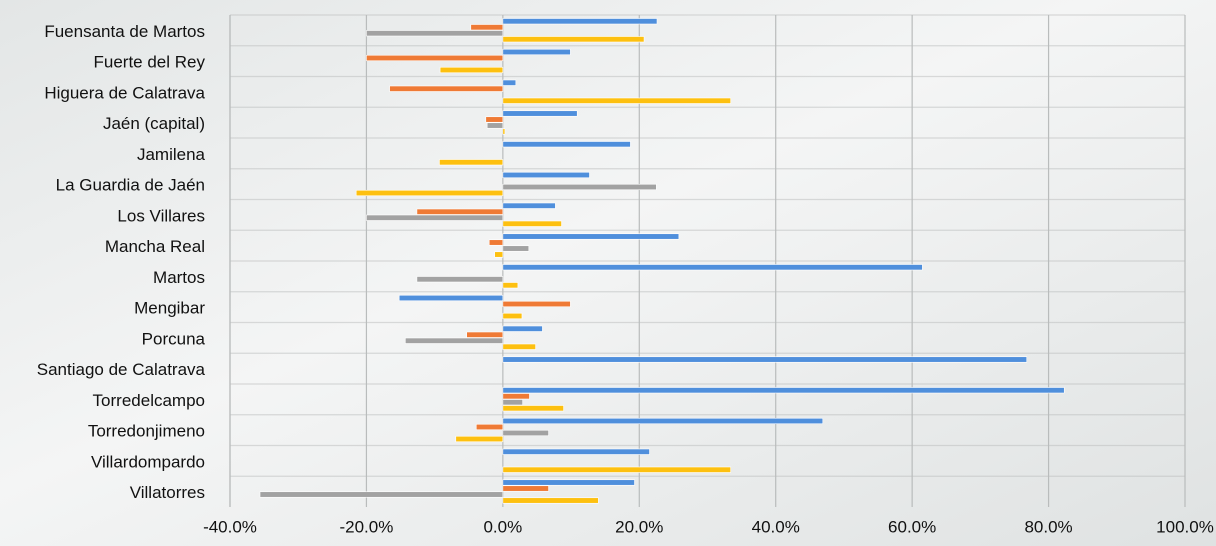  Describe the element at coordinates (171, 154) in the screenshot. I see `y-tick-label: Jamilena` at that location.